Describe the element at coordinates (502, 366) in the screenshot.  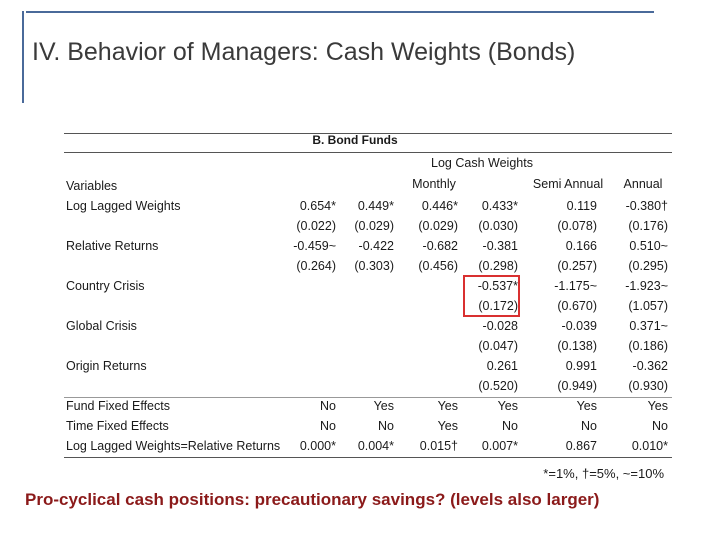
I see `table-cell: 0.261` at that location.